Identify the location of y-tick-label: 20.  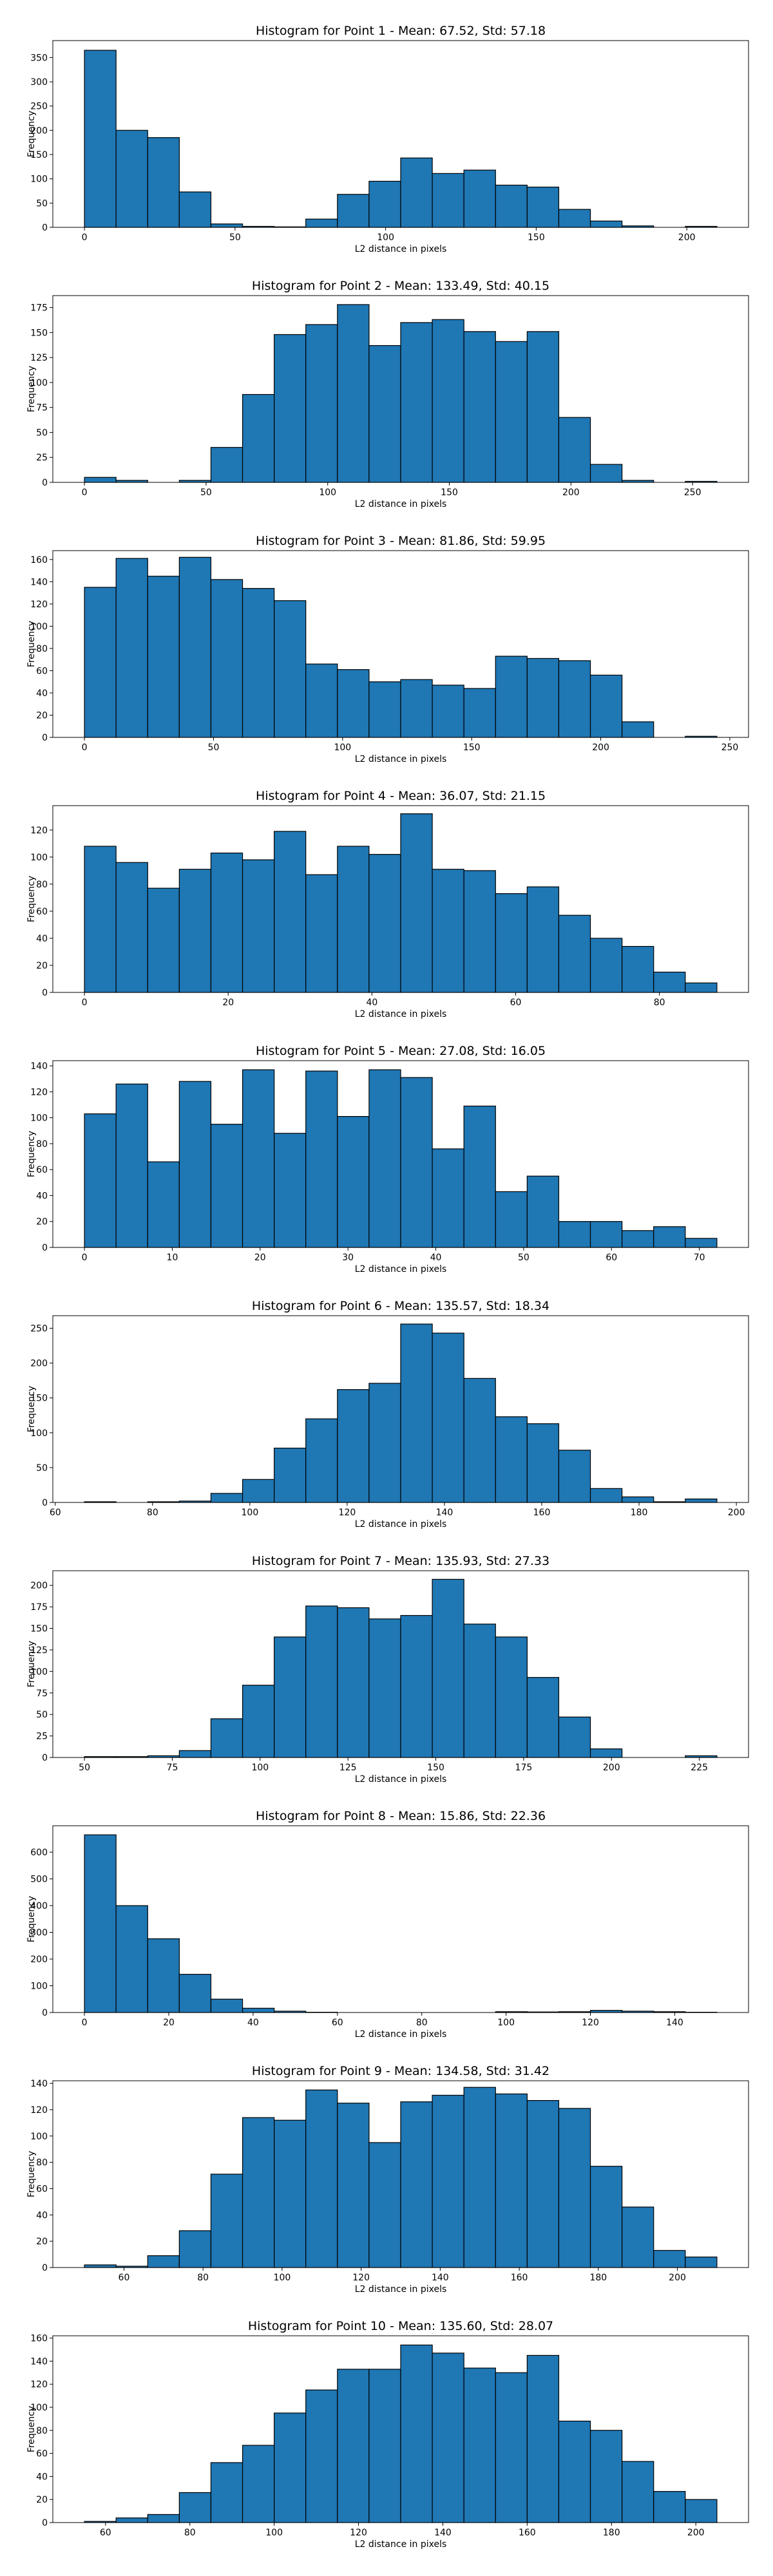
(42, 966).